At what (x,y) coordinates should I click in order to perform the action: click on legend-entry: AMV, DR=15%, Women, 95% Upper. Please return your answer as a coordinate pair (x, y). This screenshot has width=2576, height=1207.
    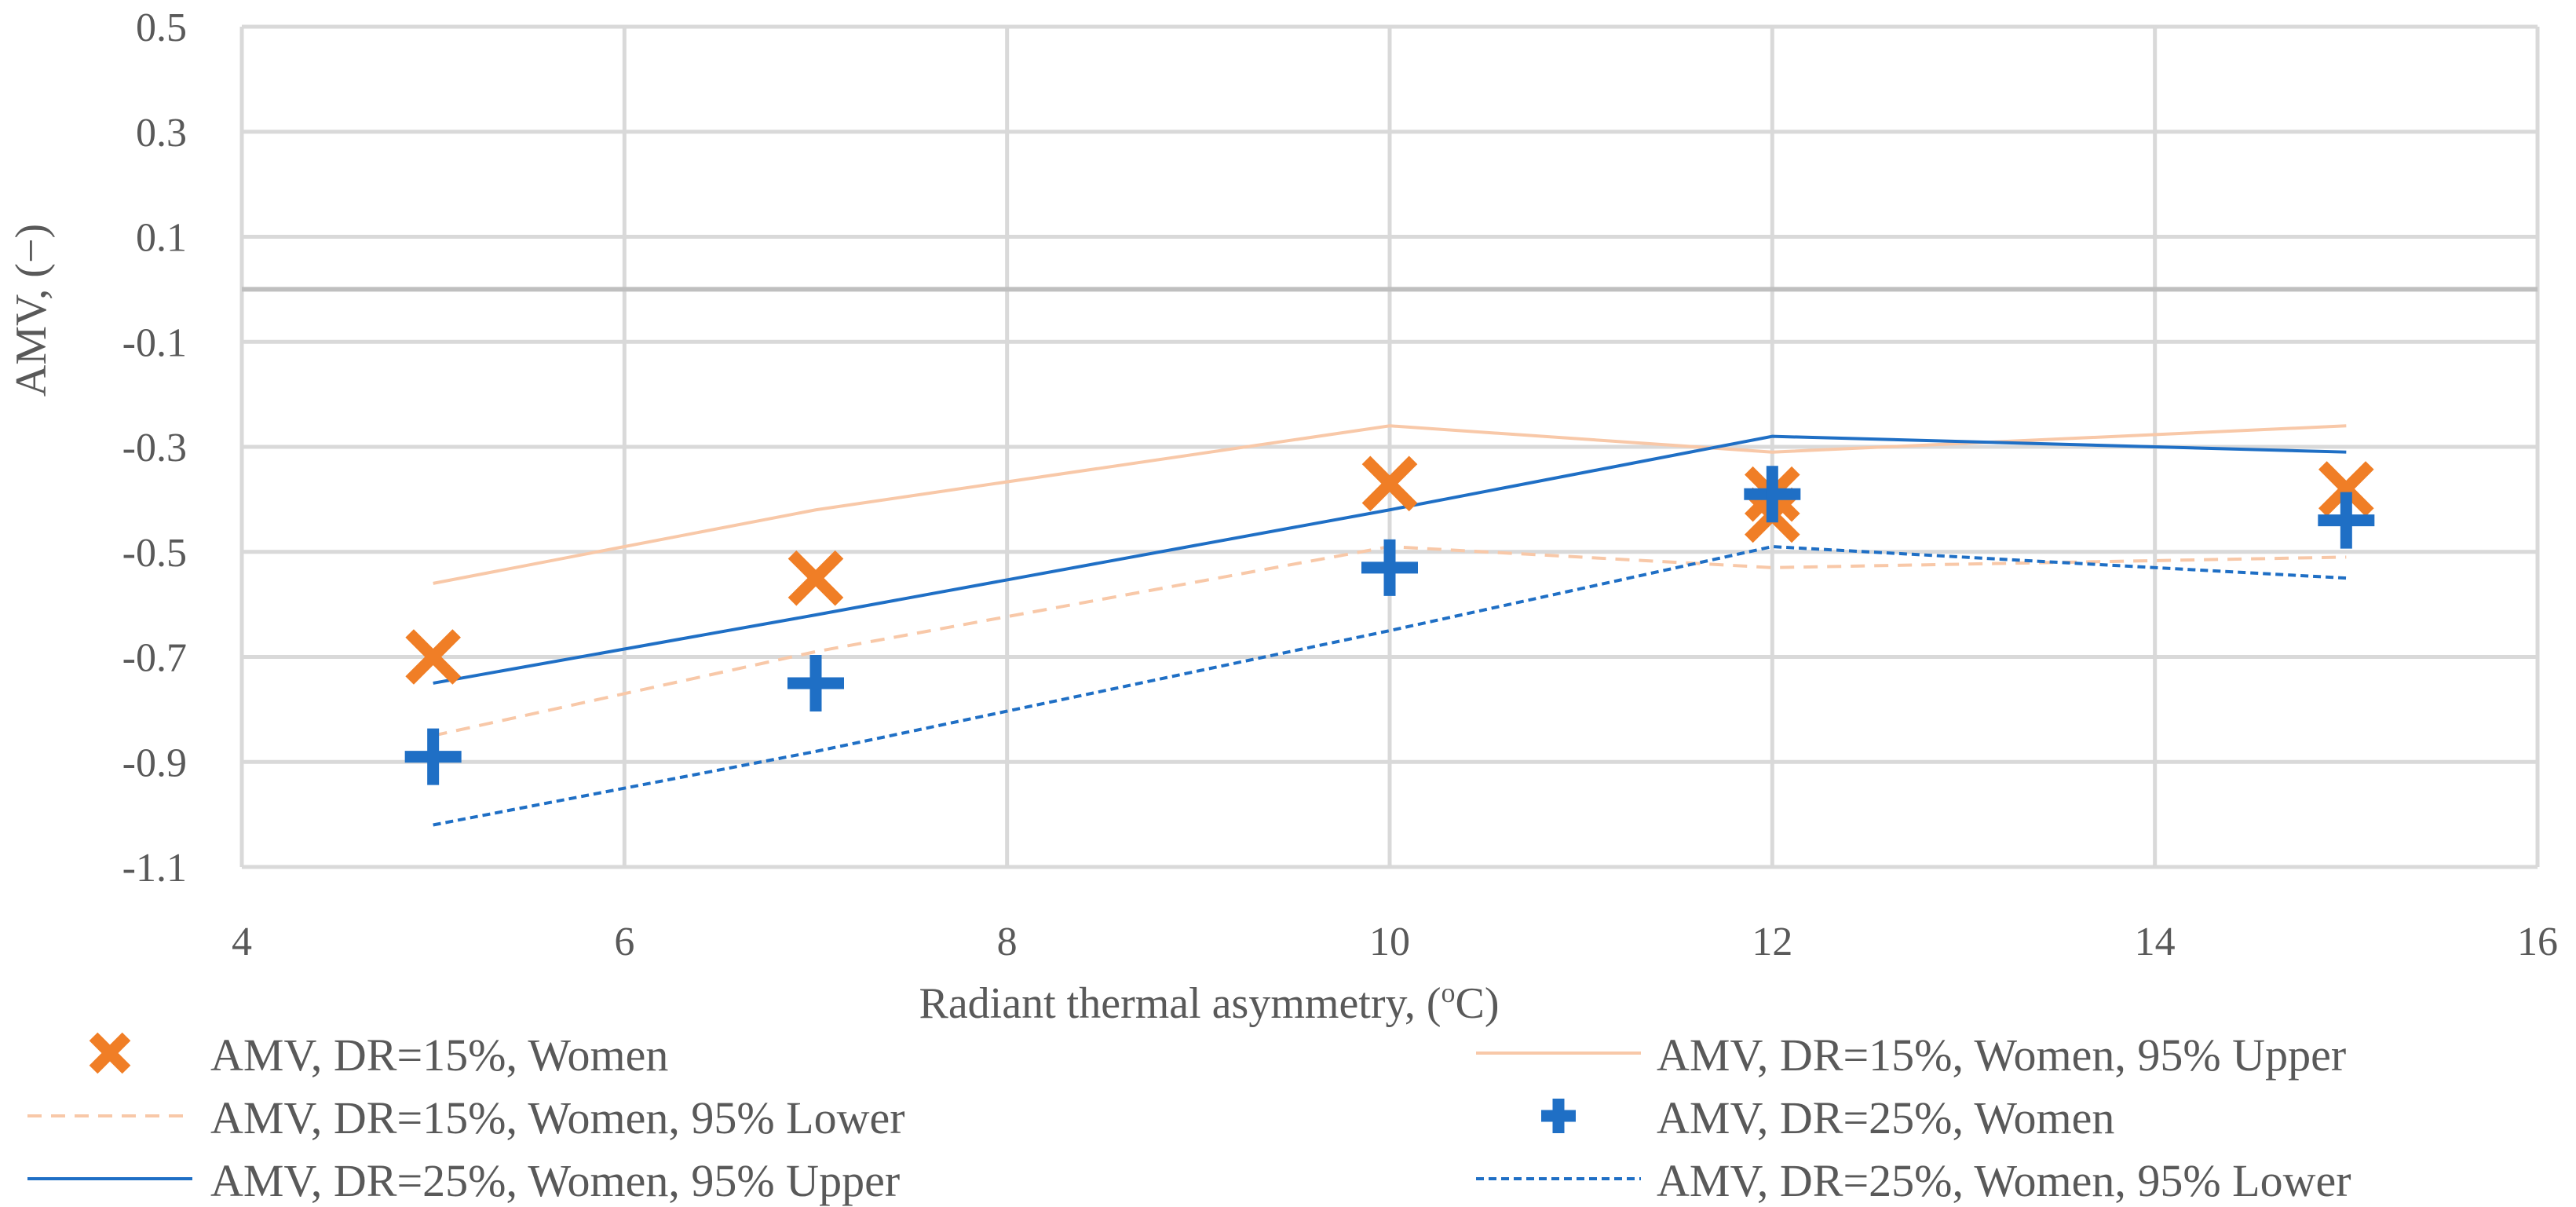
    Looking at the image, I should click on (1911, 1055).